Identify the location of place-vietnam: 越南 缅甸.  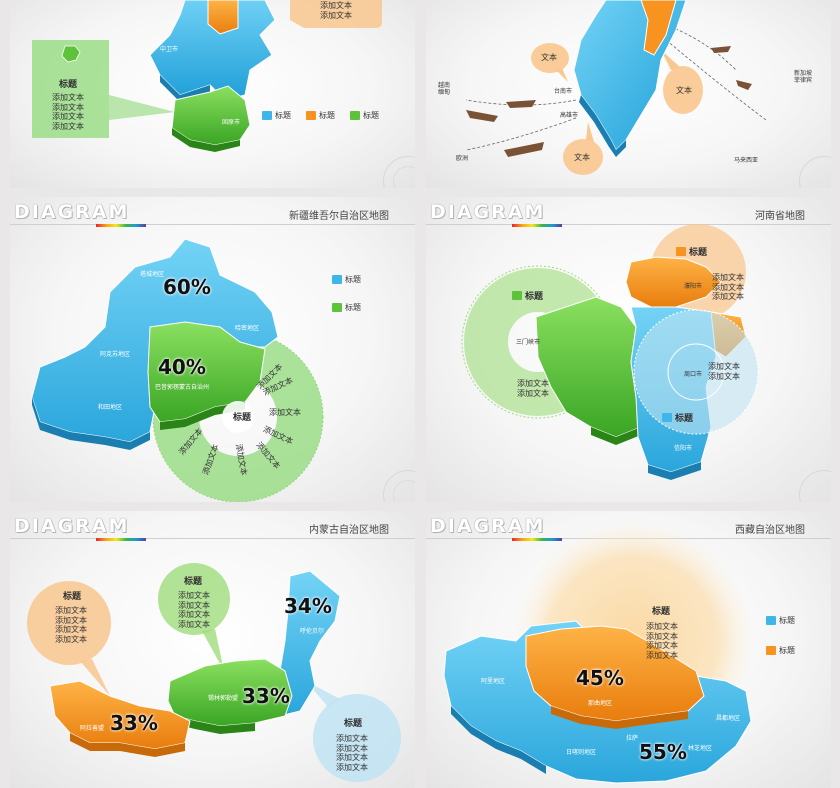
(444, 89).